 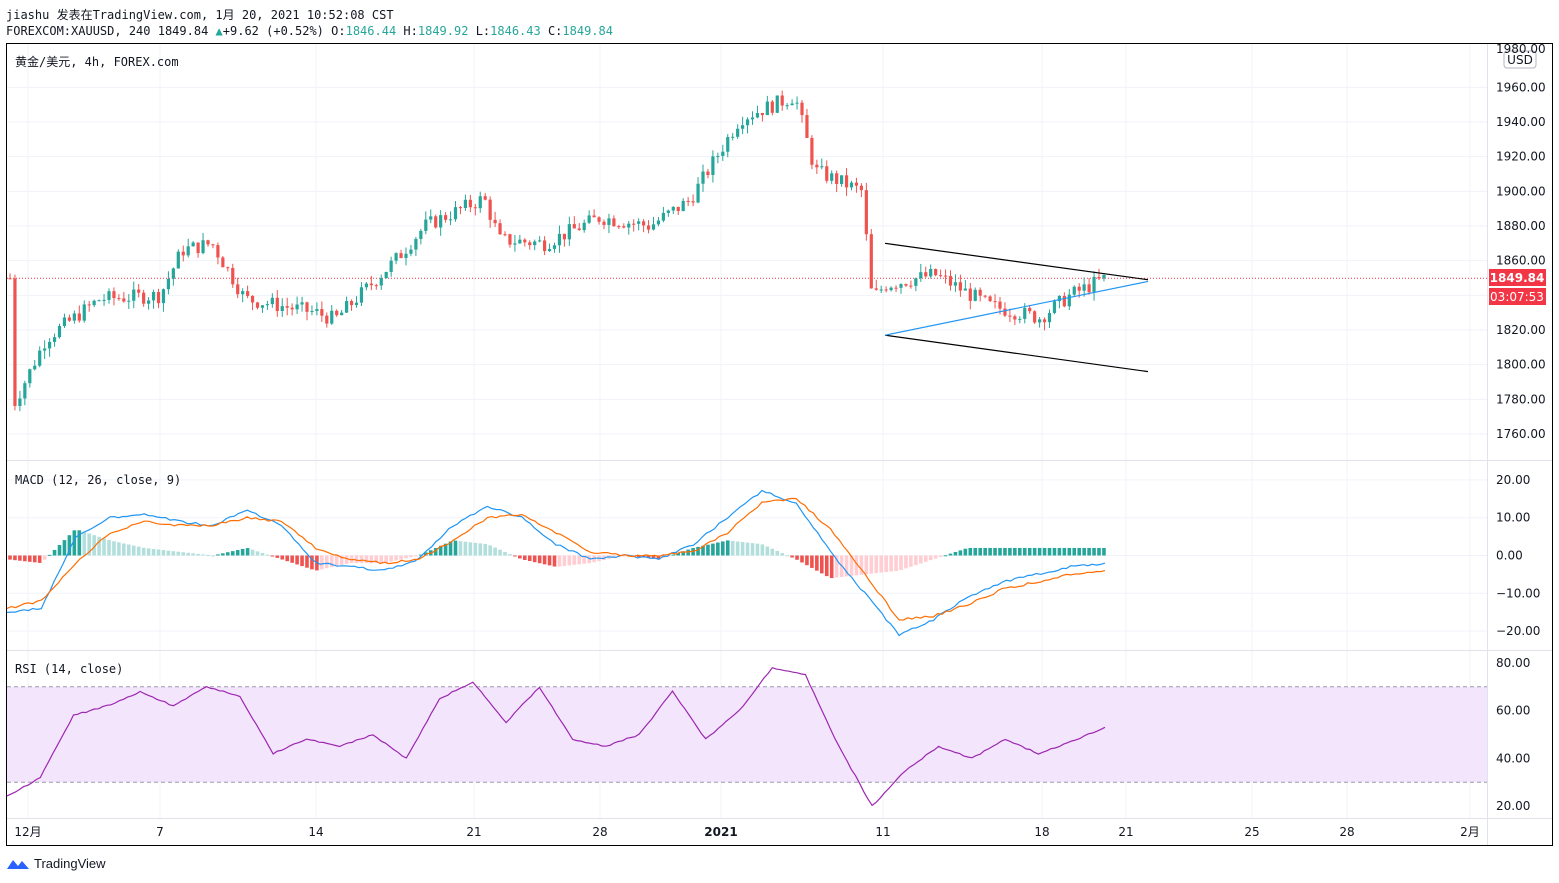 I want to click on macd-pane-title: MACD (12, 26, close, 9), so click(x=98, y=480).